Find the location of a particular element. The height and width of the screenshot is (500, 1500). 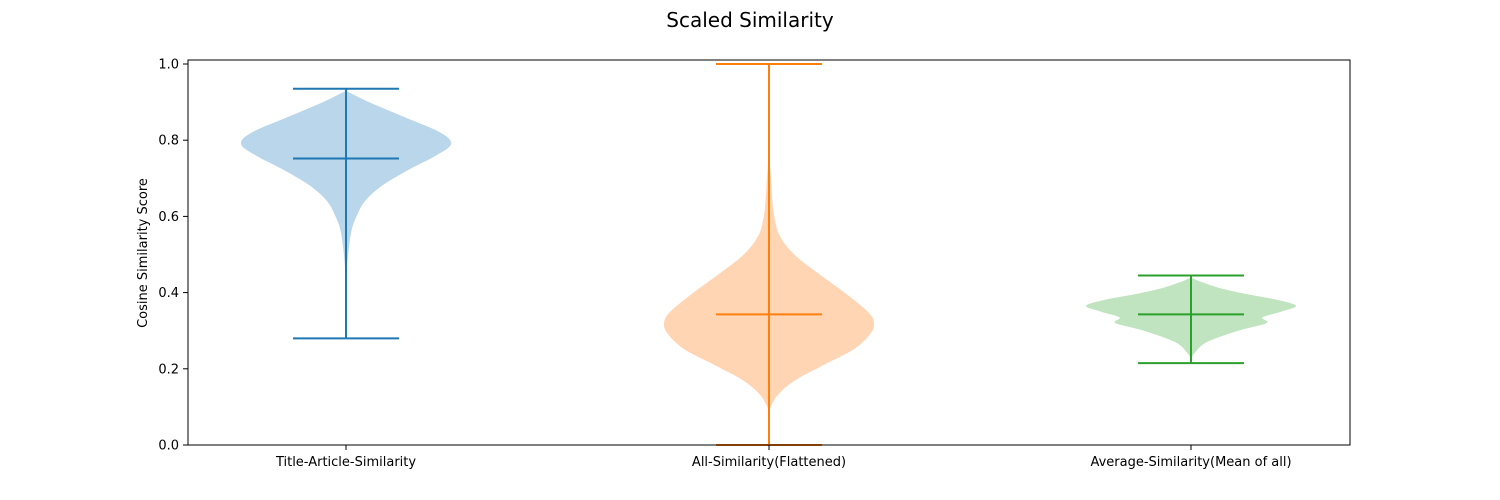

x-tick-label: Average-Similarity(Mean of all) is located at coordinates (1190, 462).